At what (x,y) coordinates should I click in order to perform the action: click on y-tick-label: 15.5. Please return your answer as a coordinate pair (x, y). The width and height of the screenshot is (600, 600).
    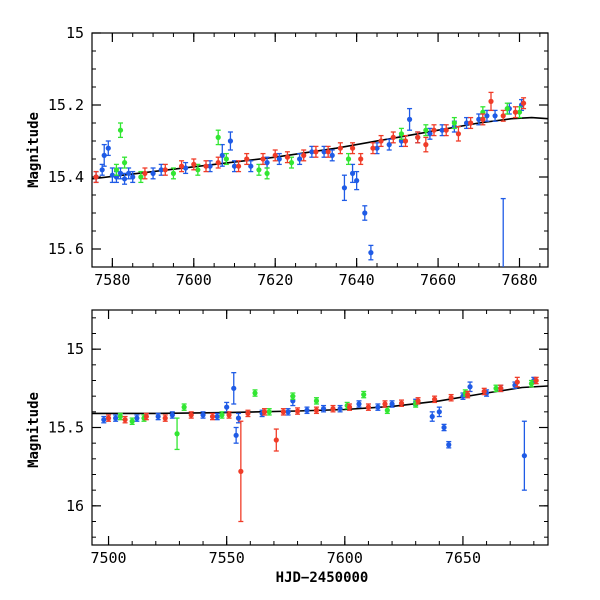
    Looking at the image, I should click on (66, 428).